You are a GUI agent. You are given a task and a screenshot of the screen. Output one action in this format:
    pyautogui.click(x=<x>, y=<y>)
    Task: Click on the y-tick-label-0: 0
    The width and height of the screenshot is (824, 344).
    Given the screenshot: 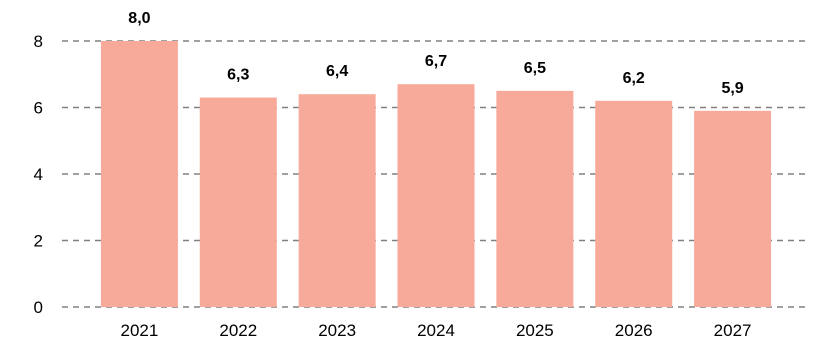 What is the action you would take?
    pyautogui.click(x=38, y=307)
    